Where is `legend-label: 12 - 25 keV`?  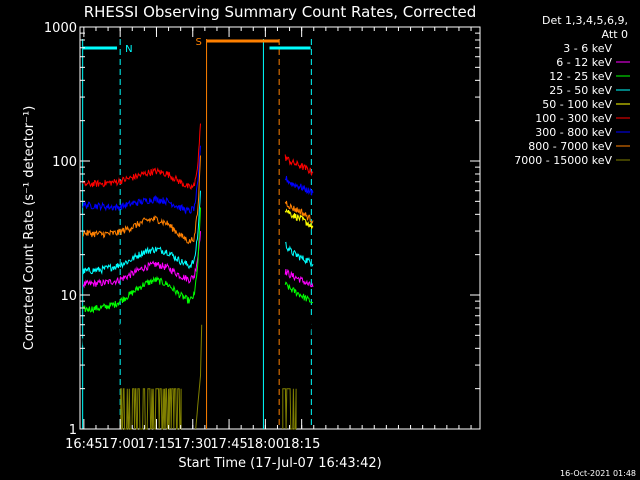 legend-label: 12 - 25 keV is located at coordinates (580, 76).